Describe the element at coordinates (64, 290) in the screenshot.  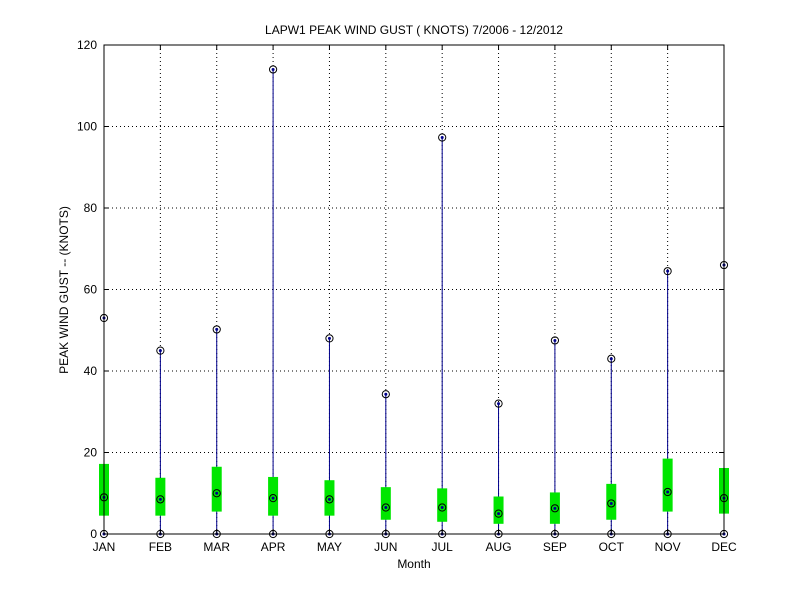
I see `y-axis-label: PEAK WIND GUST -- (KNOTS)` at that location.